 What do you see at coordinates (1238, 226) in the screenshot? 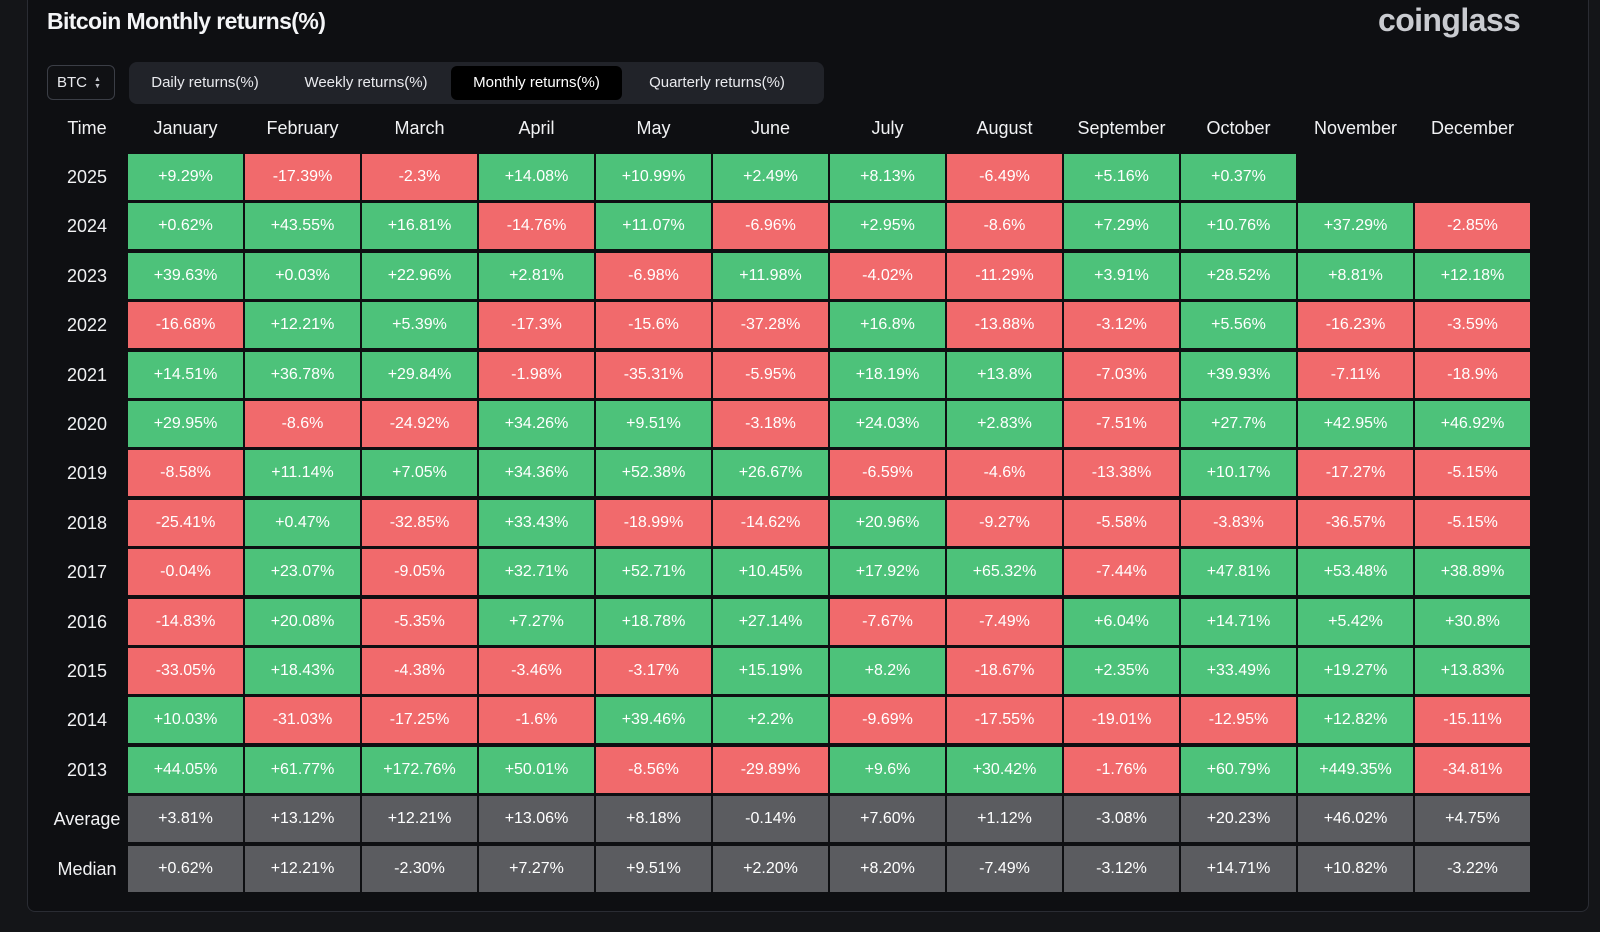
I see `return-cell: +10.76%` at bounding box center [1238, 226].